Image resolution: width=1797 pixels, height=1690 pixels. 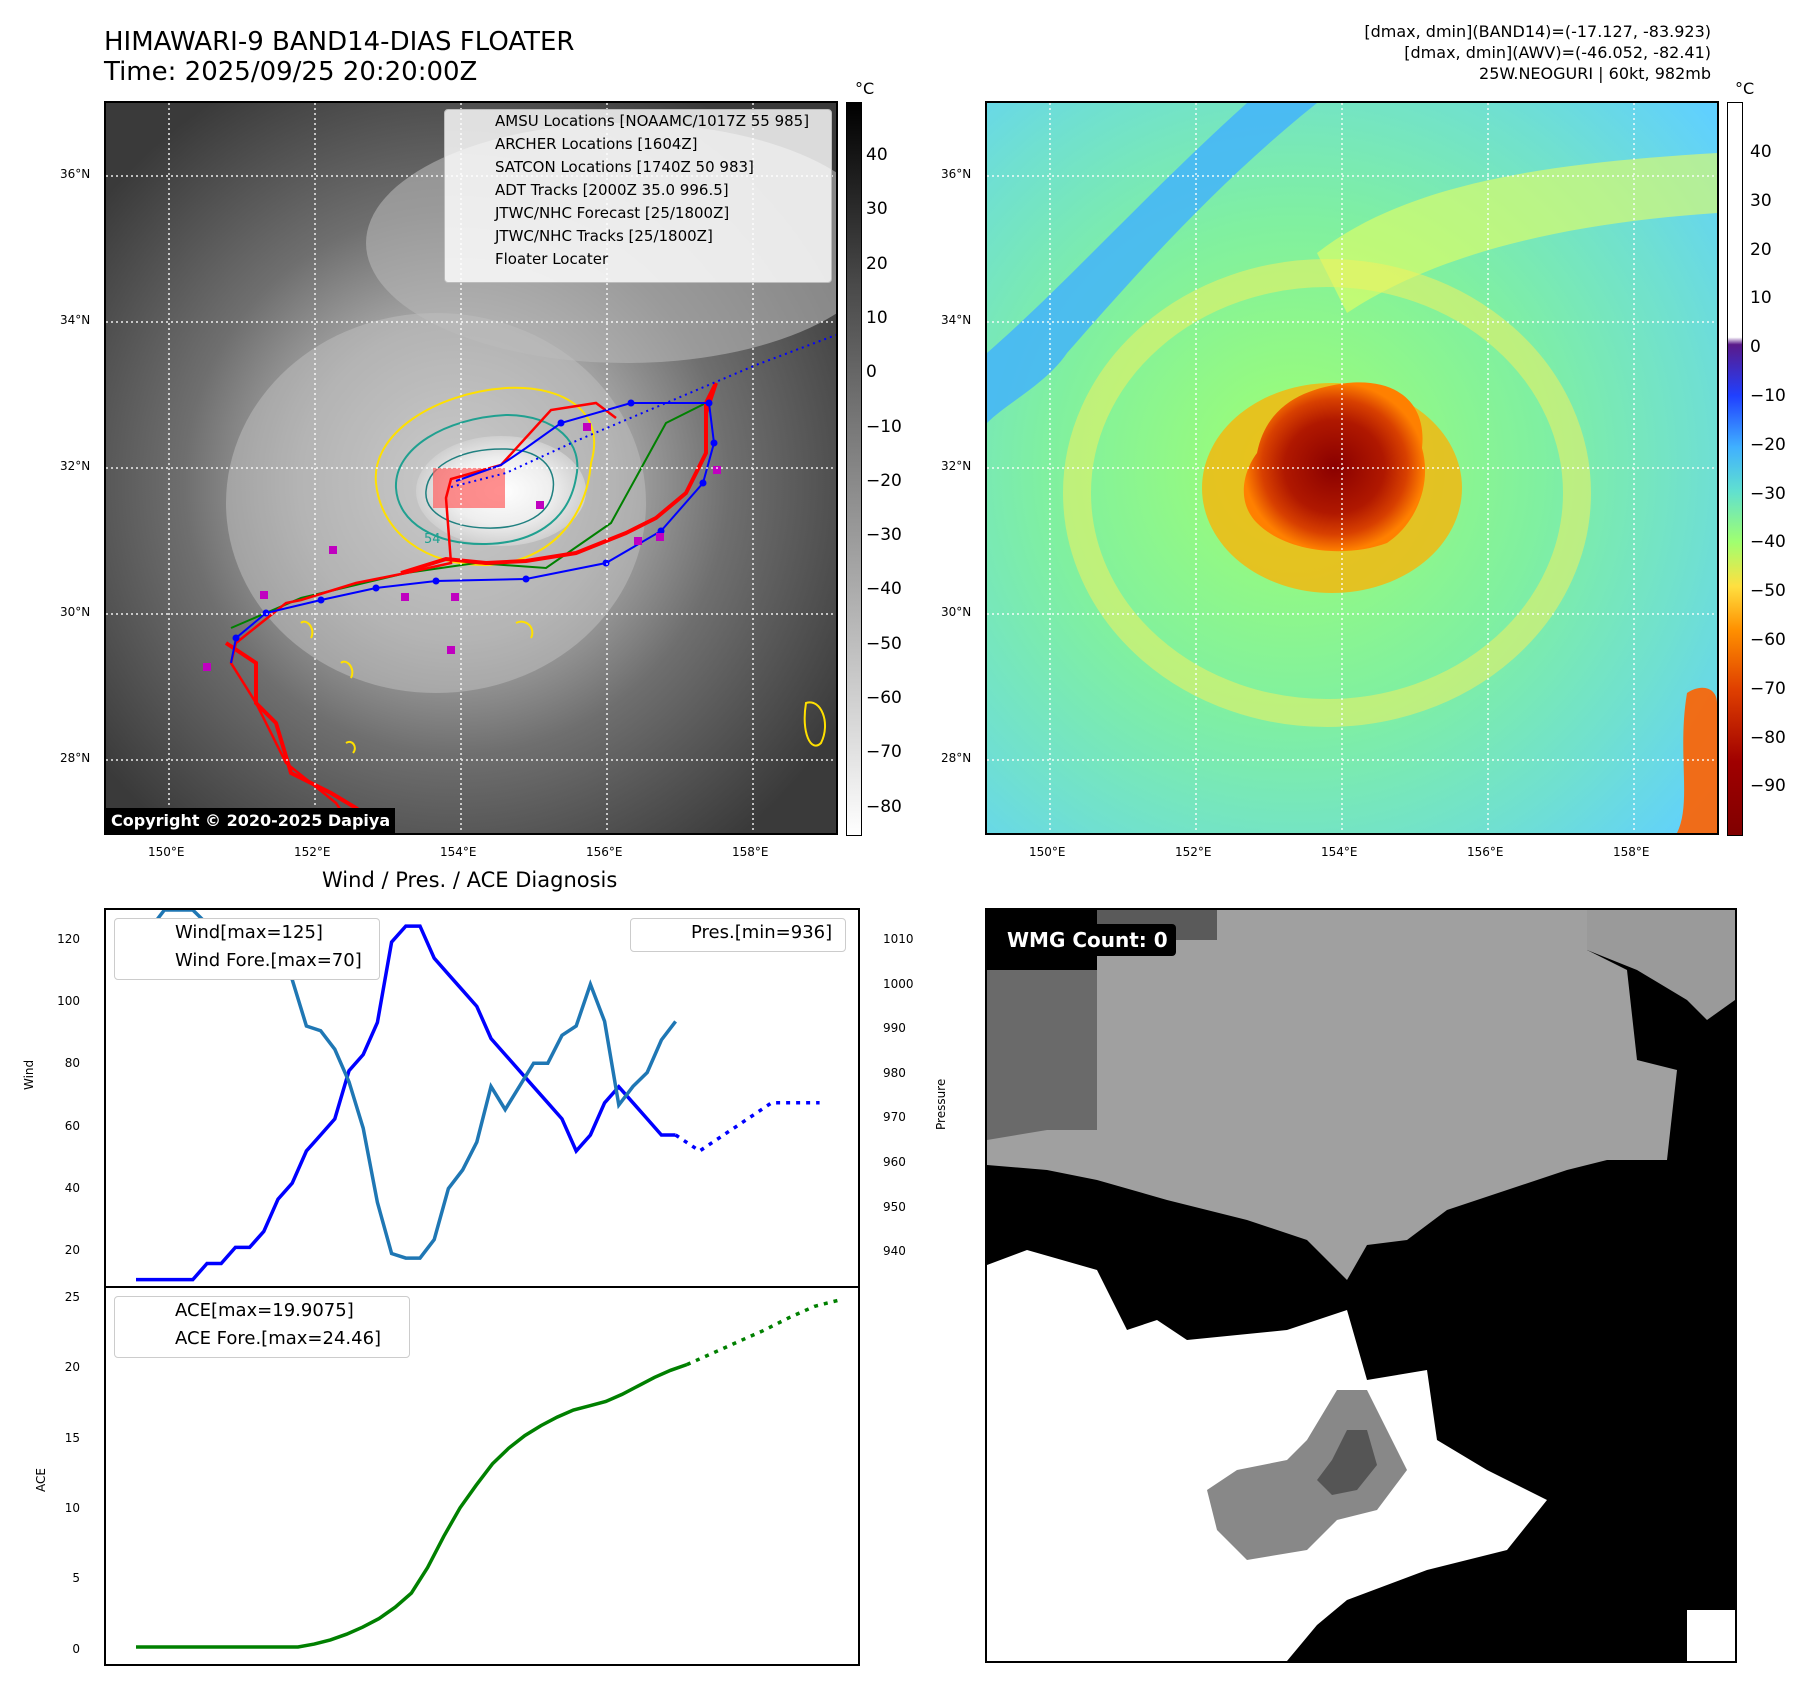 What do you see at coordinates (1332, 1095) in the screenshot?
I see `wmg-gray-region` at bounding box center [1332, 1095].